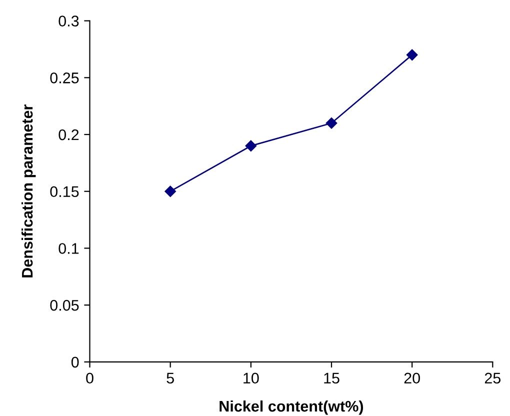  What do you see at coordinates (90, 378) in the screenshot?
I see `x-tick-label: 0` at bounding box center [90, 378].